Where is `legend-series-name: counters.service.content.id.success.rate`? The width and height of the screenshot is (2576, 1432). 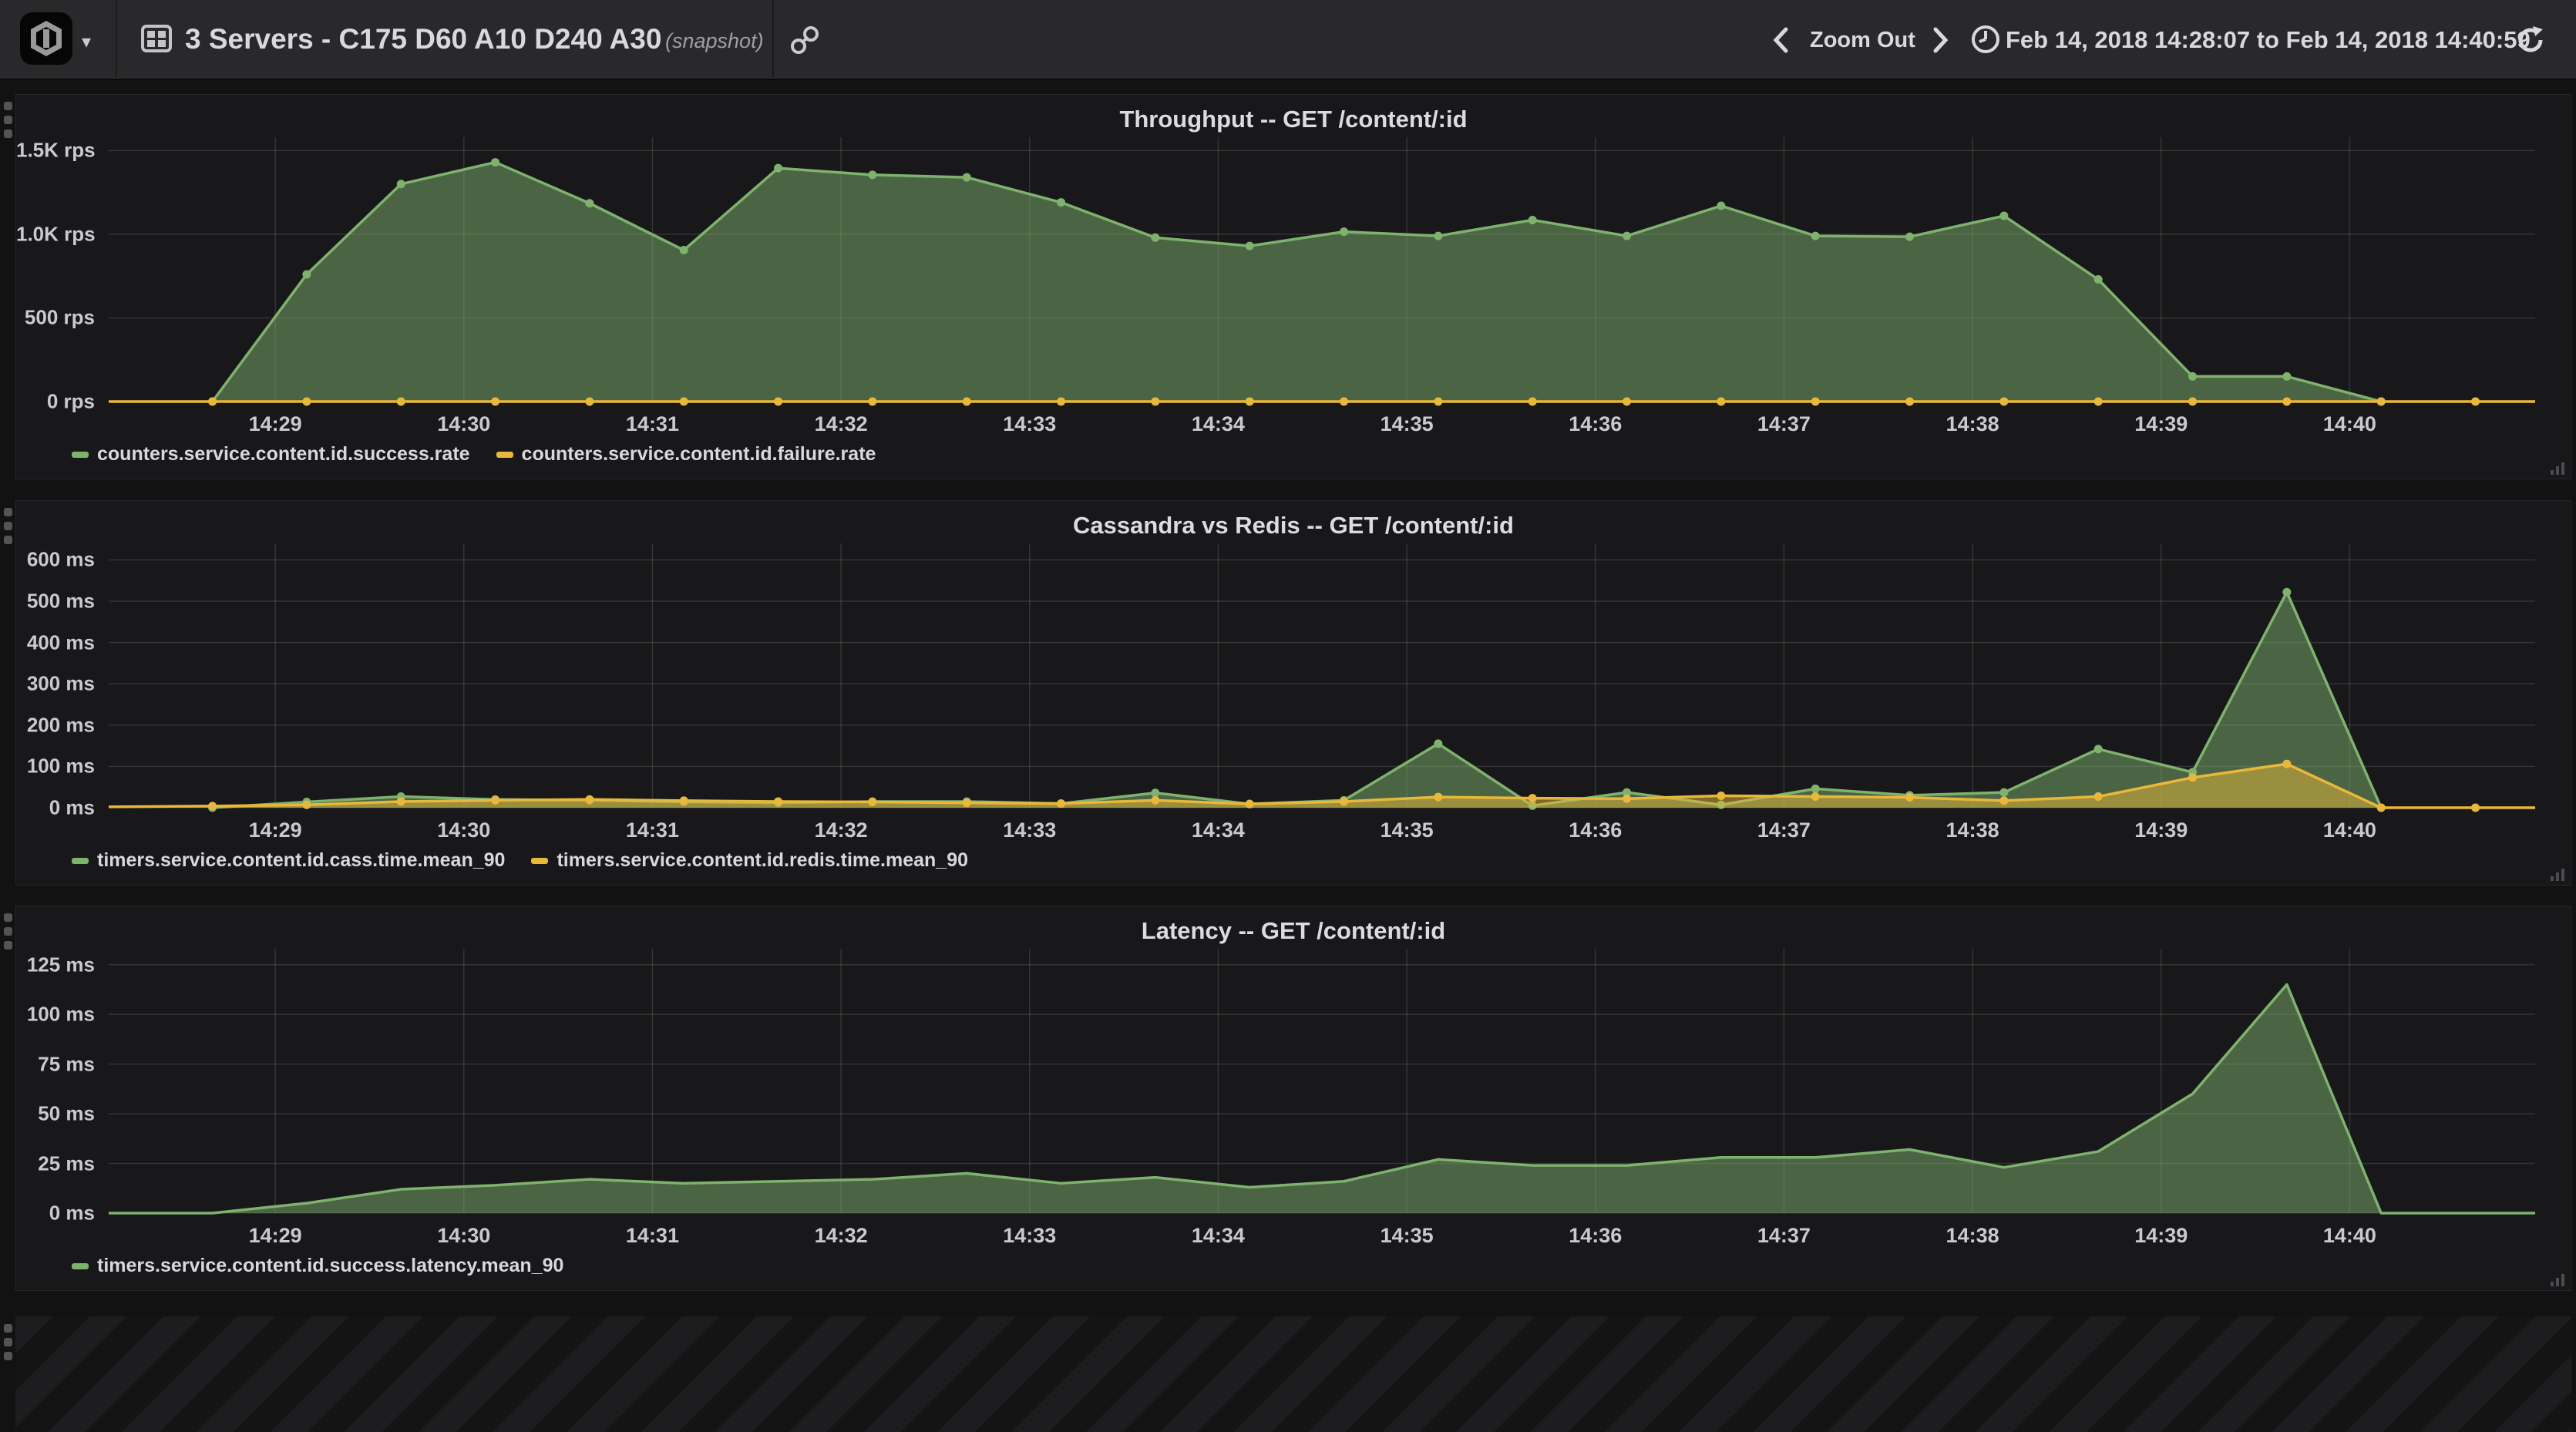
legend-series-name: counters.service.content.id.success.rate is located at coordinates (283, 454).